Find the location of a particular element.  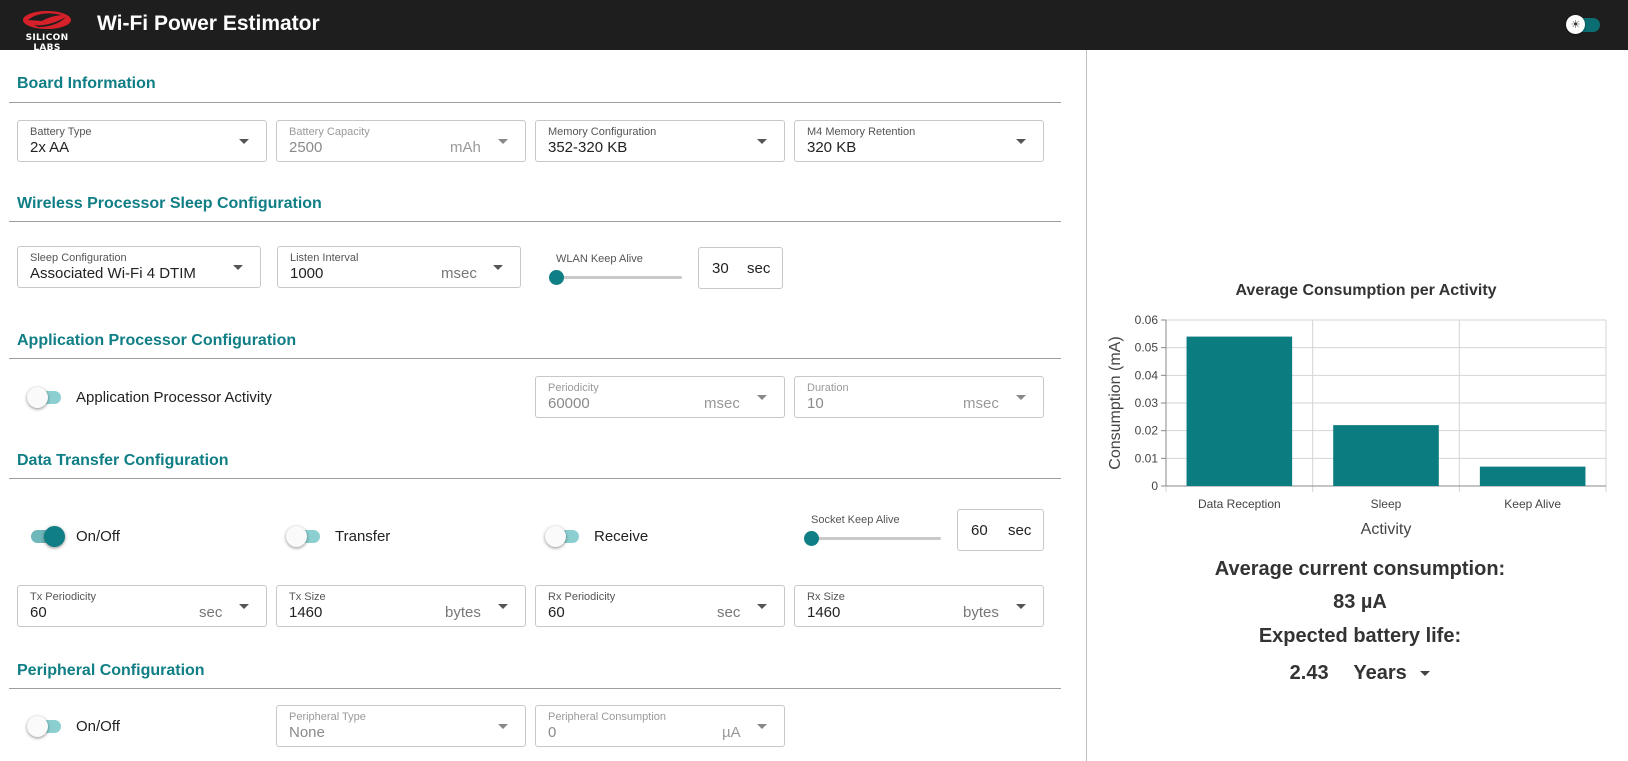

field-label: Duration is located at coordinates (828, 388).